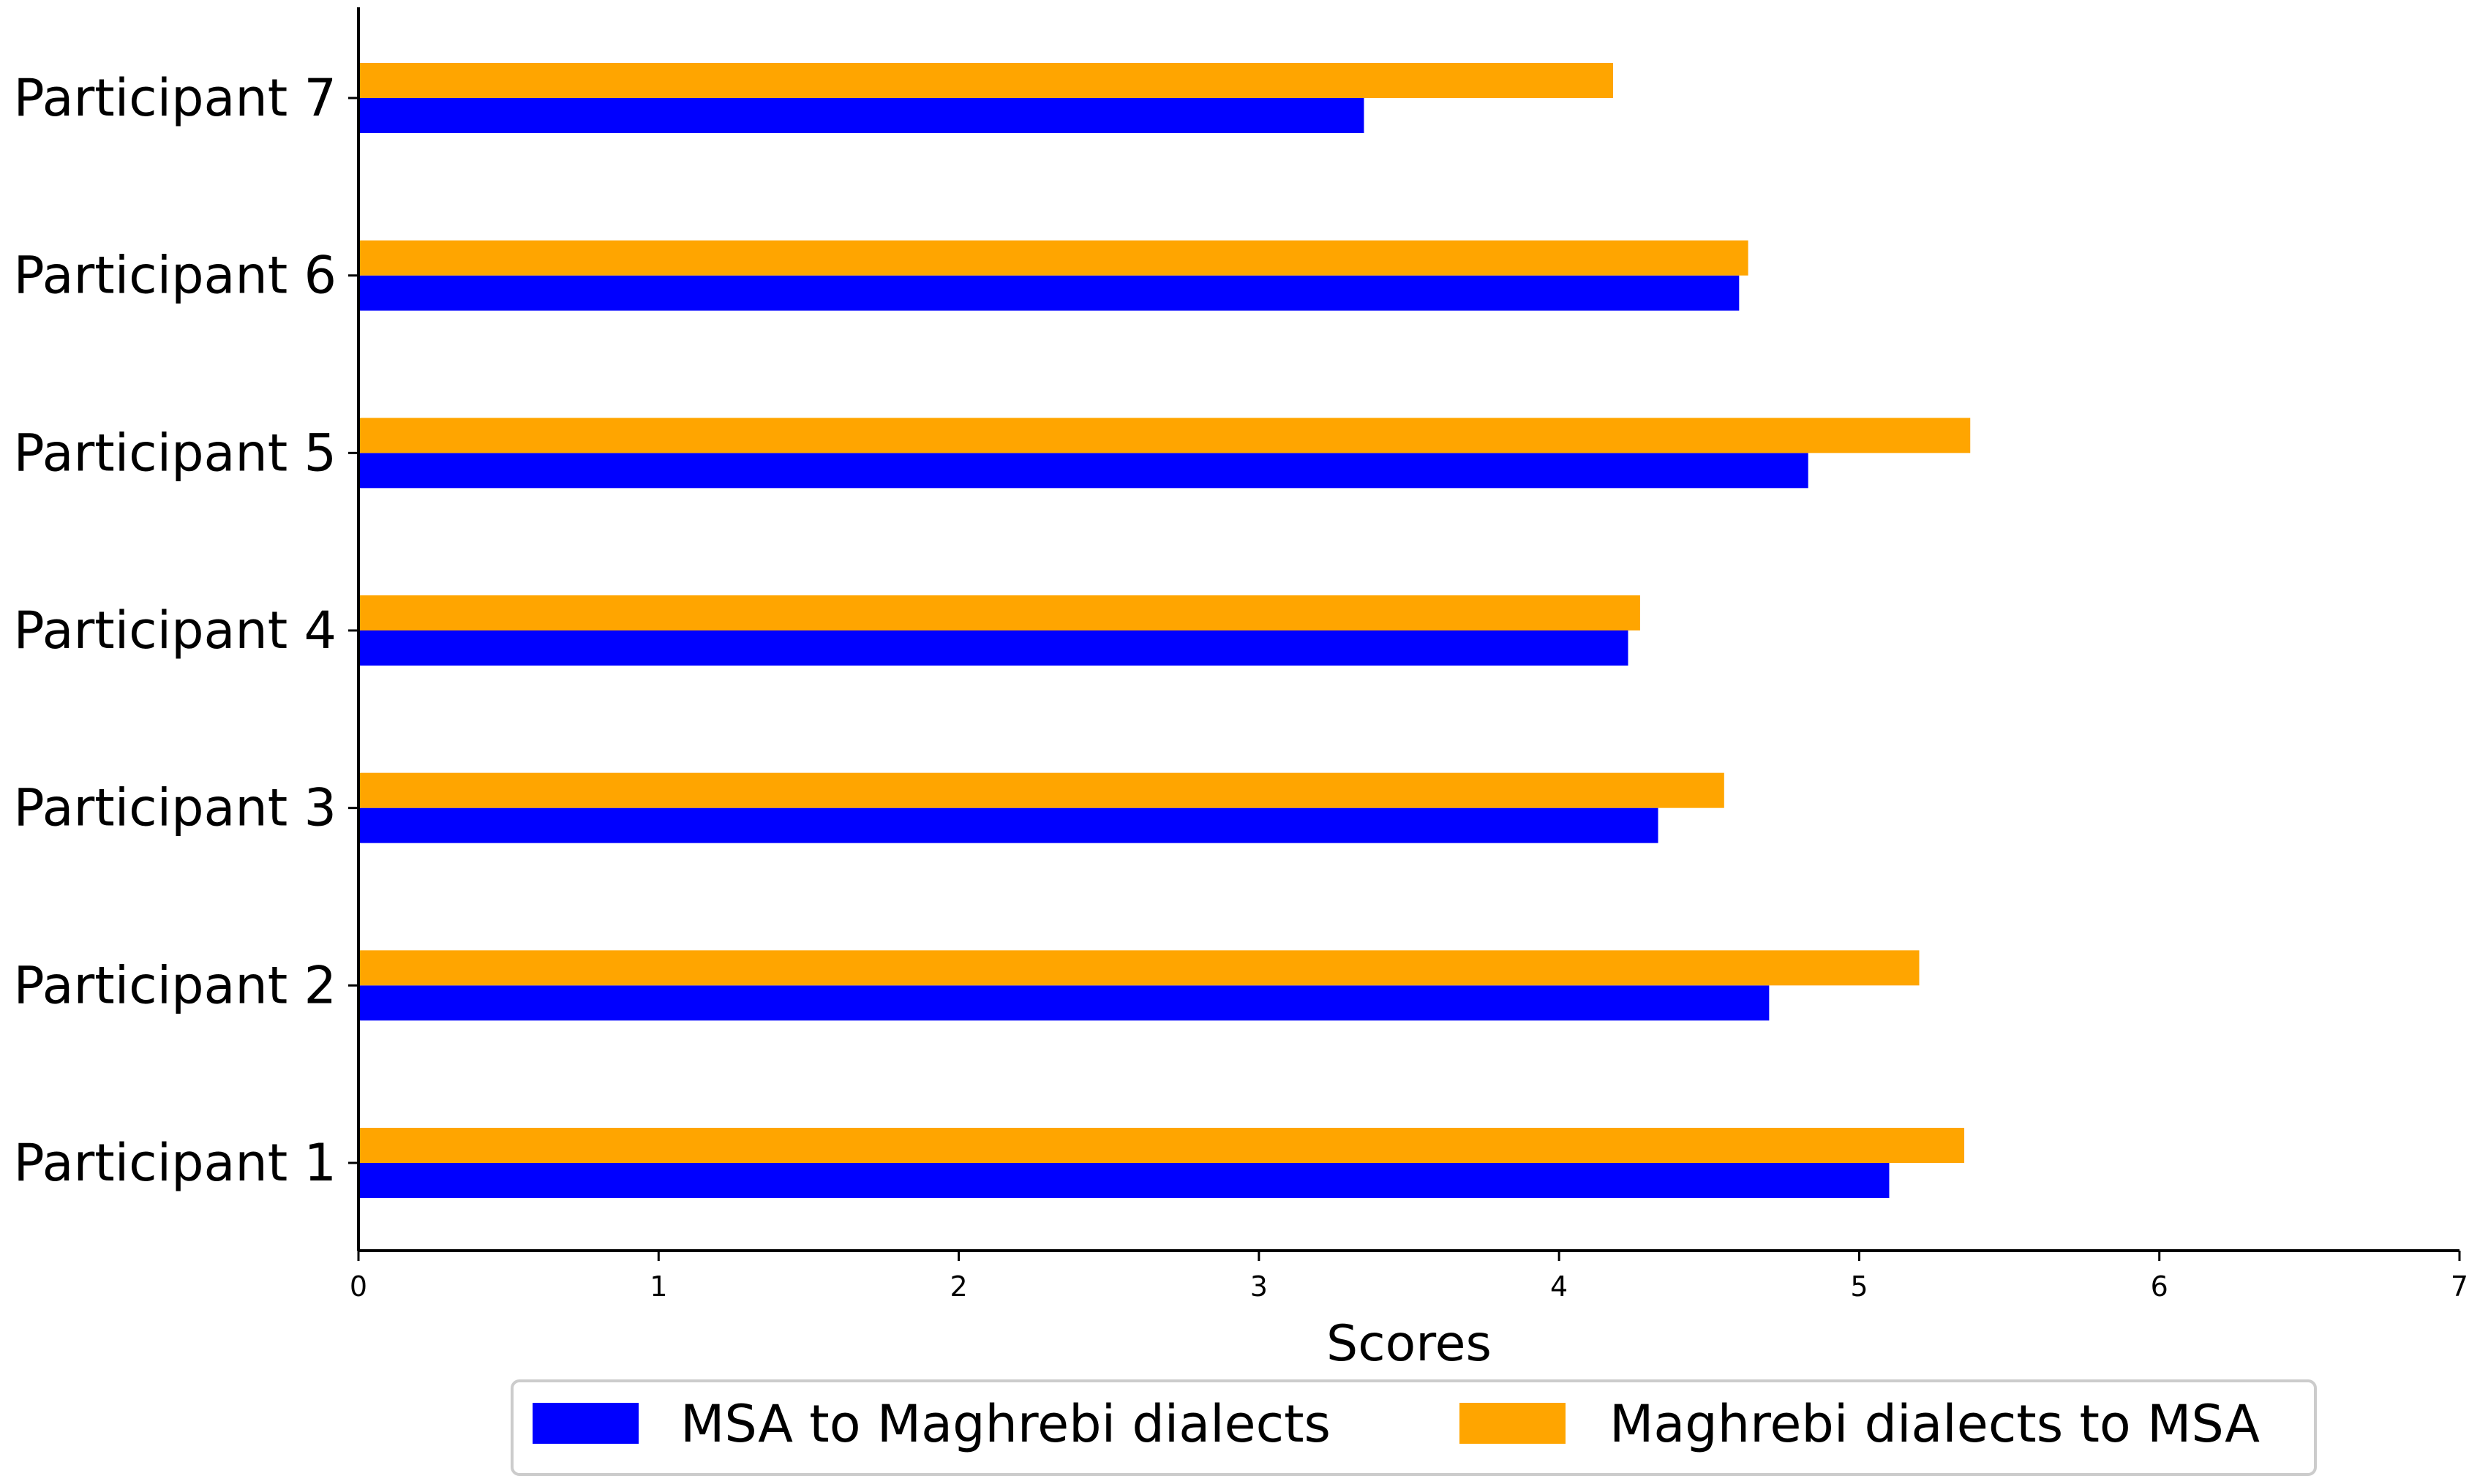  I want to click on category-label: Participant 2, so click(175, 985).